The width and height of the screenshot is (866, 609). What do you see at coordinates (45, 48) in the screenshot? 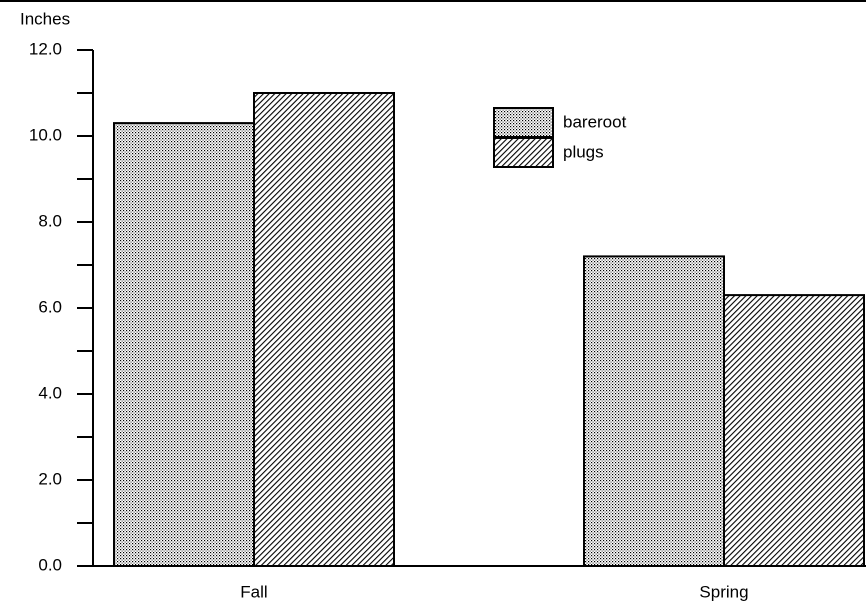
I see `y-tick-label: 12.0` at bounding box center [45, 48].